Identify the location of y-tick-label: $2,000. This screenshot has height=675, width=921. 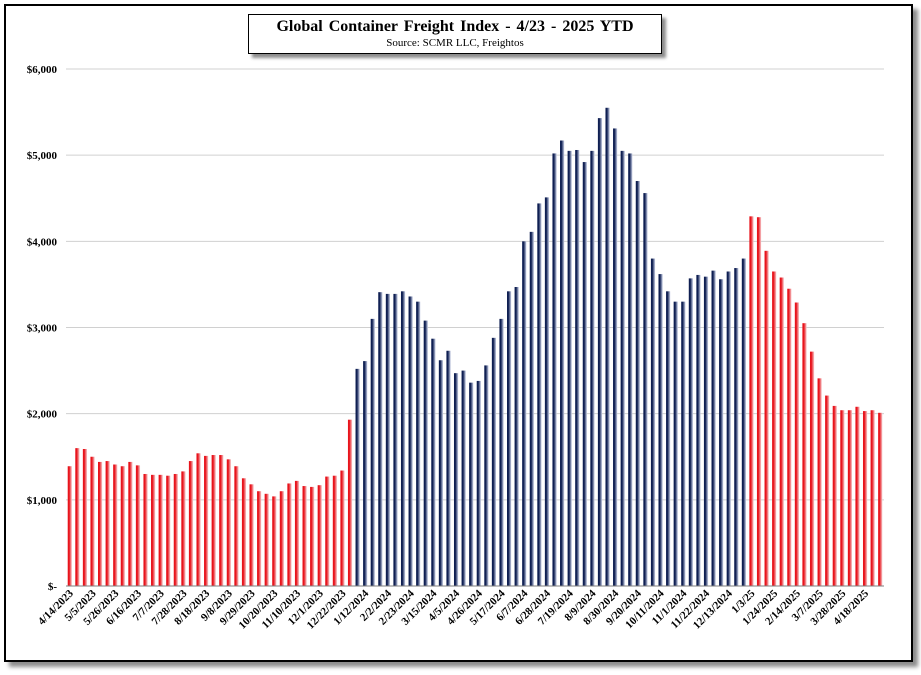
(42, 415).